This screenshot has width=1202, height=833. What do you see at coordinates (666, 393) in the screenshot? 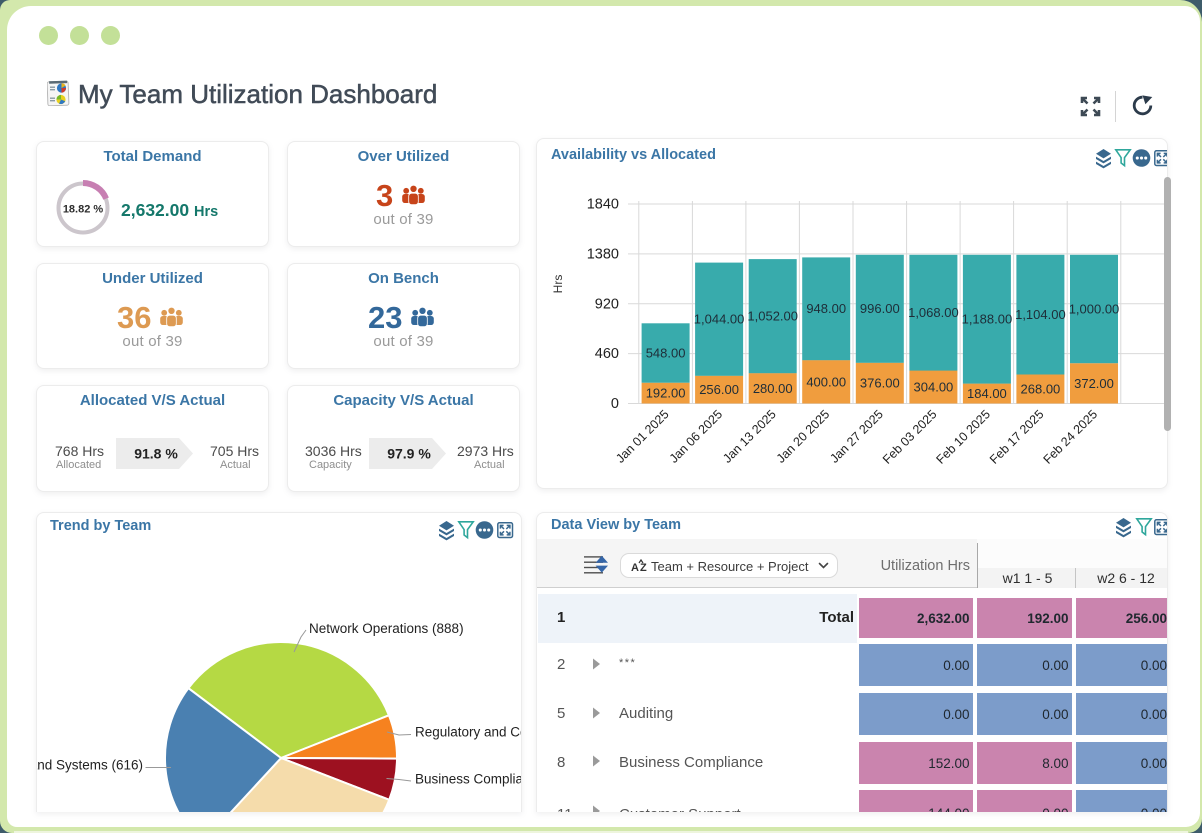
I see `svg-text: 192.00` at bounding box center [666, 393].